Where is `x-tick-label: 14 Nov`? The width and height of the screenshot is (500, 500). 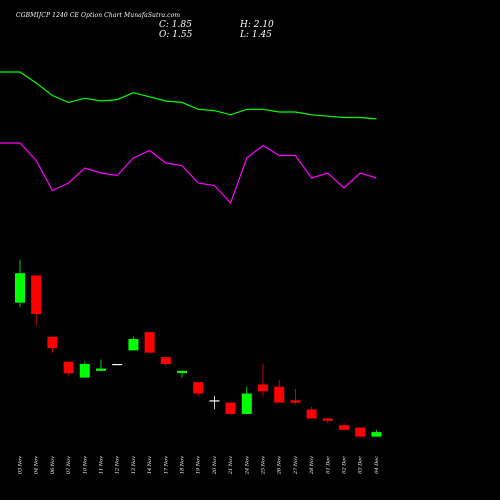
x-tick-label: 14 Nov is located at coordinates (150, 465).